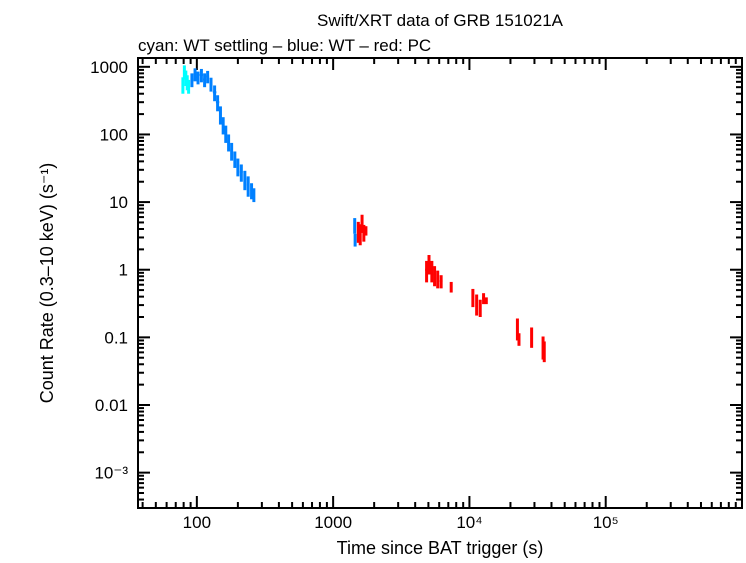  Describe the element at coordinates (333, 522) in the screenshot. I see `x-tick-label: 1000` at that location.